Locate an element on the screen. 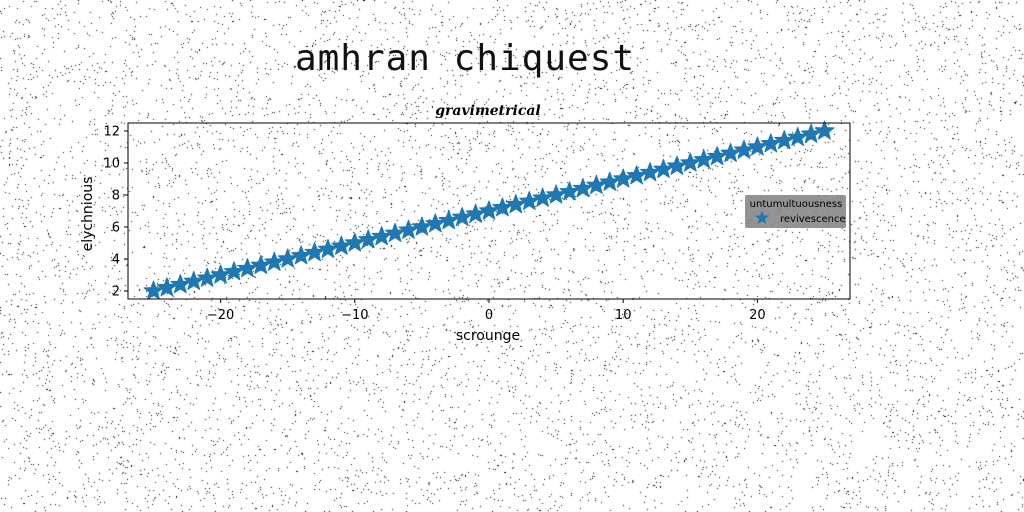 The image size is (1024, 512). x-axis: −20 −10 0 10 20 is located at coordinates (486, 311).